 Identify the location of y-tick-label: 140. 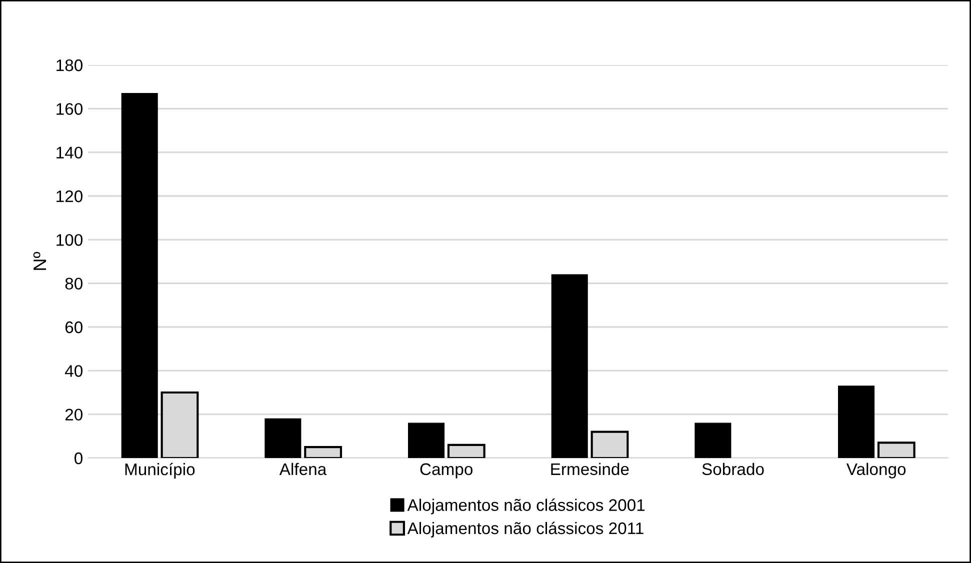
(69, 152).